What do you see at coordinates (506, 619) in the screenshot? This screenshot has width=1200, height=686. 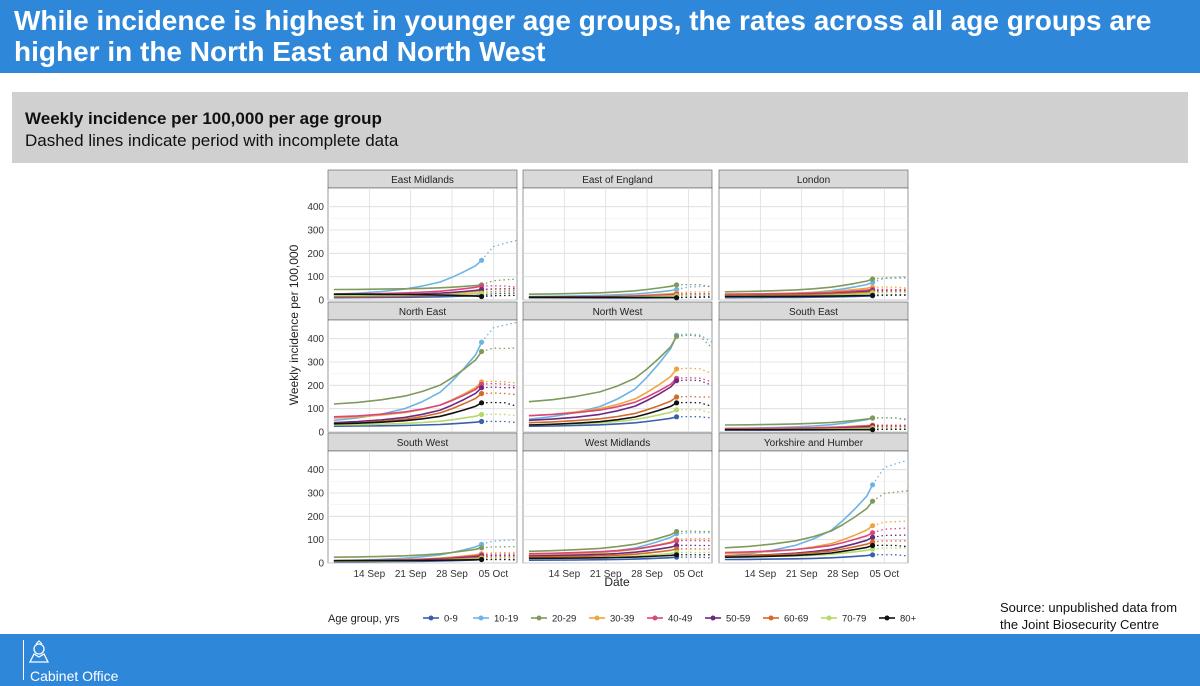 I see `legend-label: 10-19` at bounding box center [506, 619].